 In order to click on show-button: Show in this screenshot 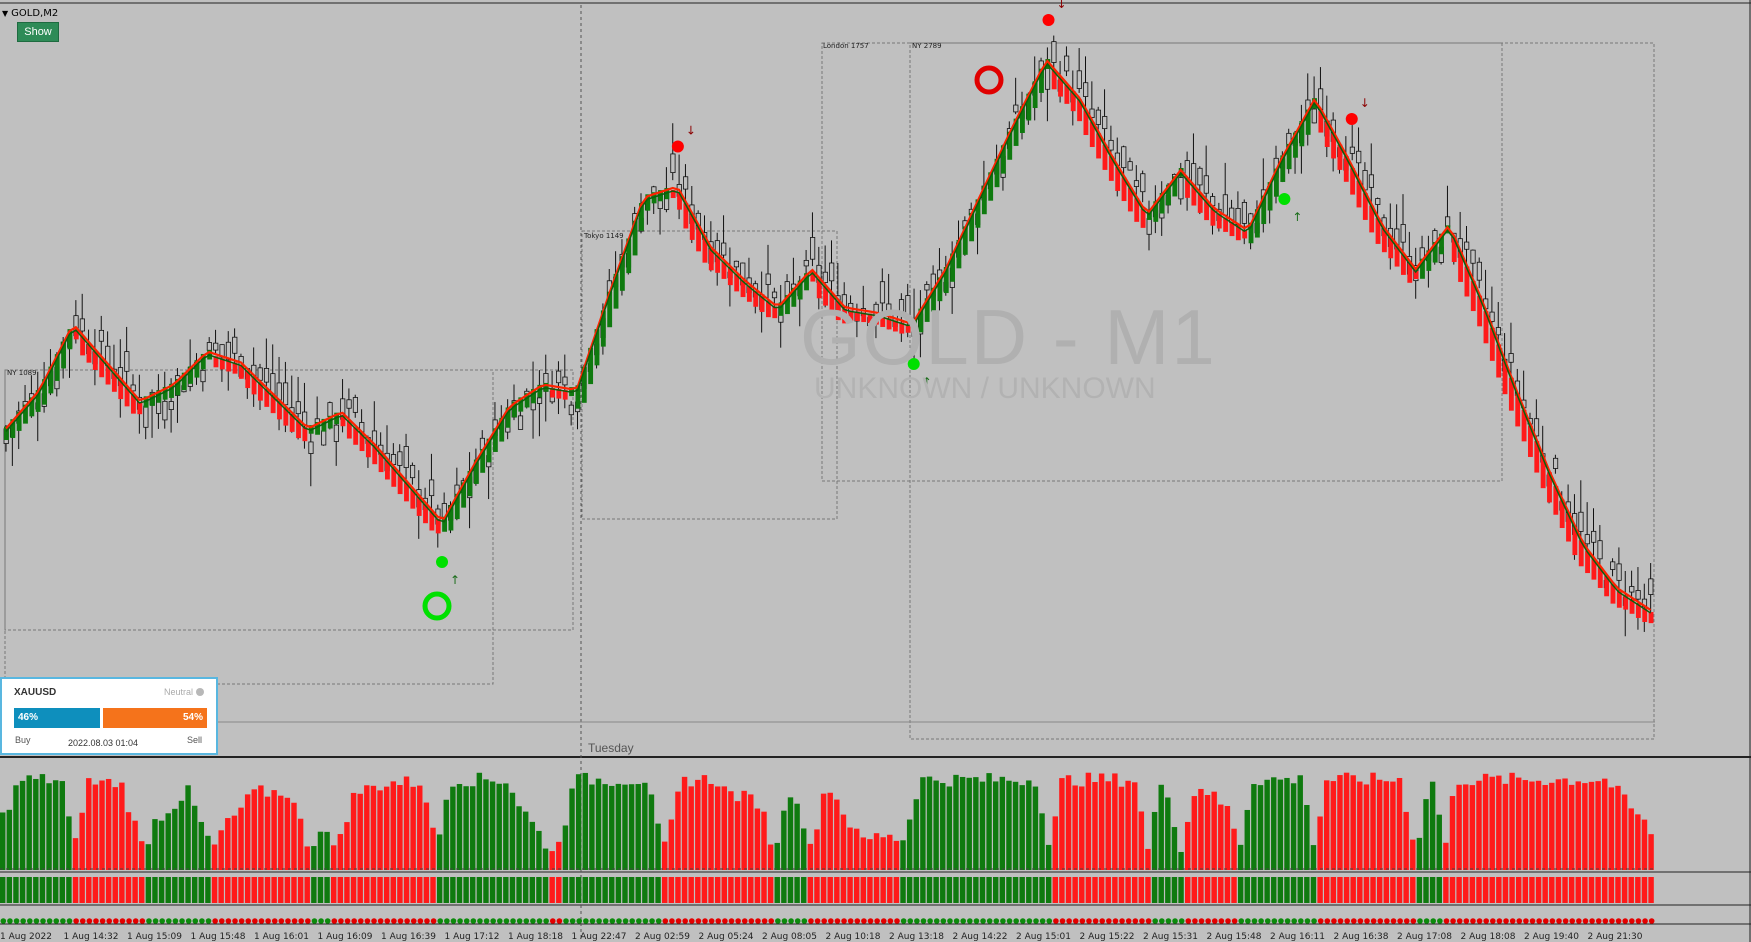, I will do `click(38, 32)`.